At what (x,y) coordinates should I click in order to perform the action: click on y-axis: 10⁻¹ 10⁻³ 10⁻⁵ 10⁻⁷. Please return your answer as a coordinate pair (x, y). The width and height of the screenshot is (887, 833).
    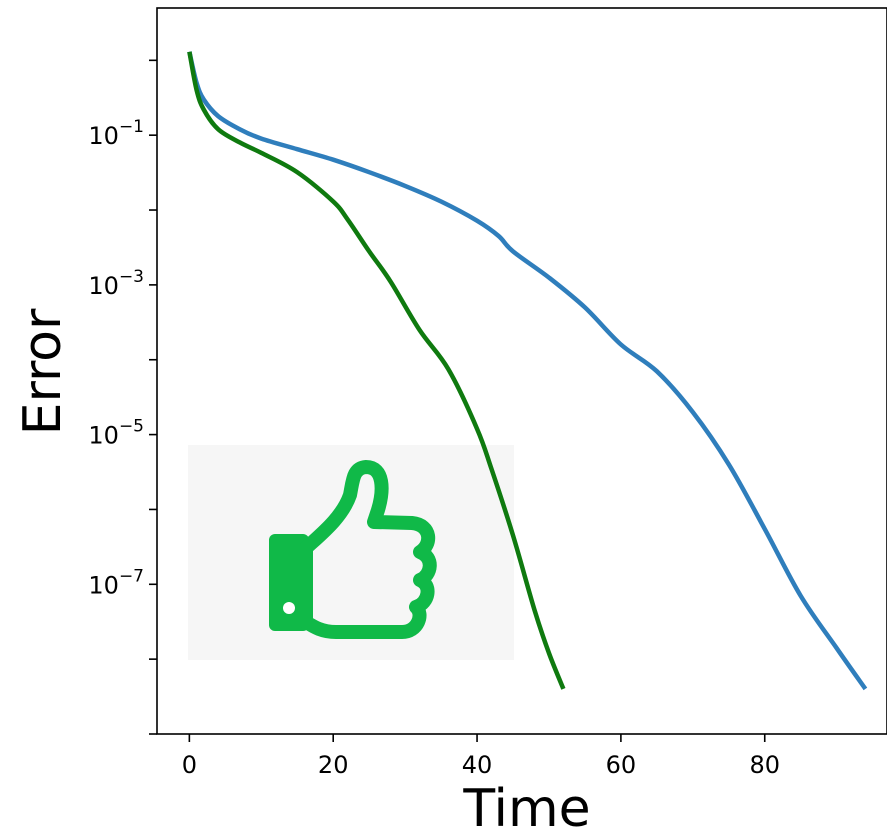
    Looking at the image, I should click on (122, 397).